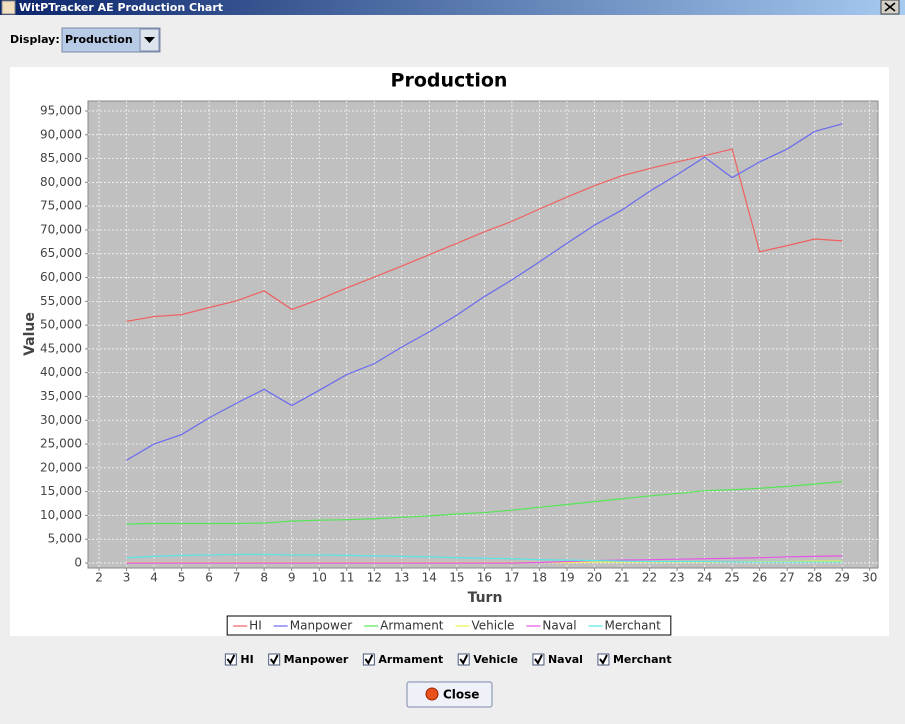 The image size is (905, 724). I want to click on x-tick-label: 23, so click(676, 578).